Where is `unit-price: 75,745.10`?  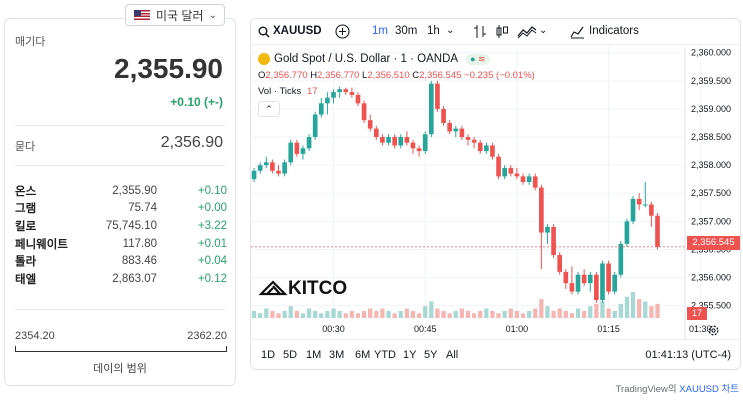 unit-price: 75,745.10 is located at coordinates (131, 225).